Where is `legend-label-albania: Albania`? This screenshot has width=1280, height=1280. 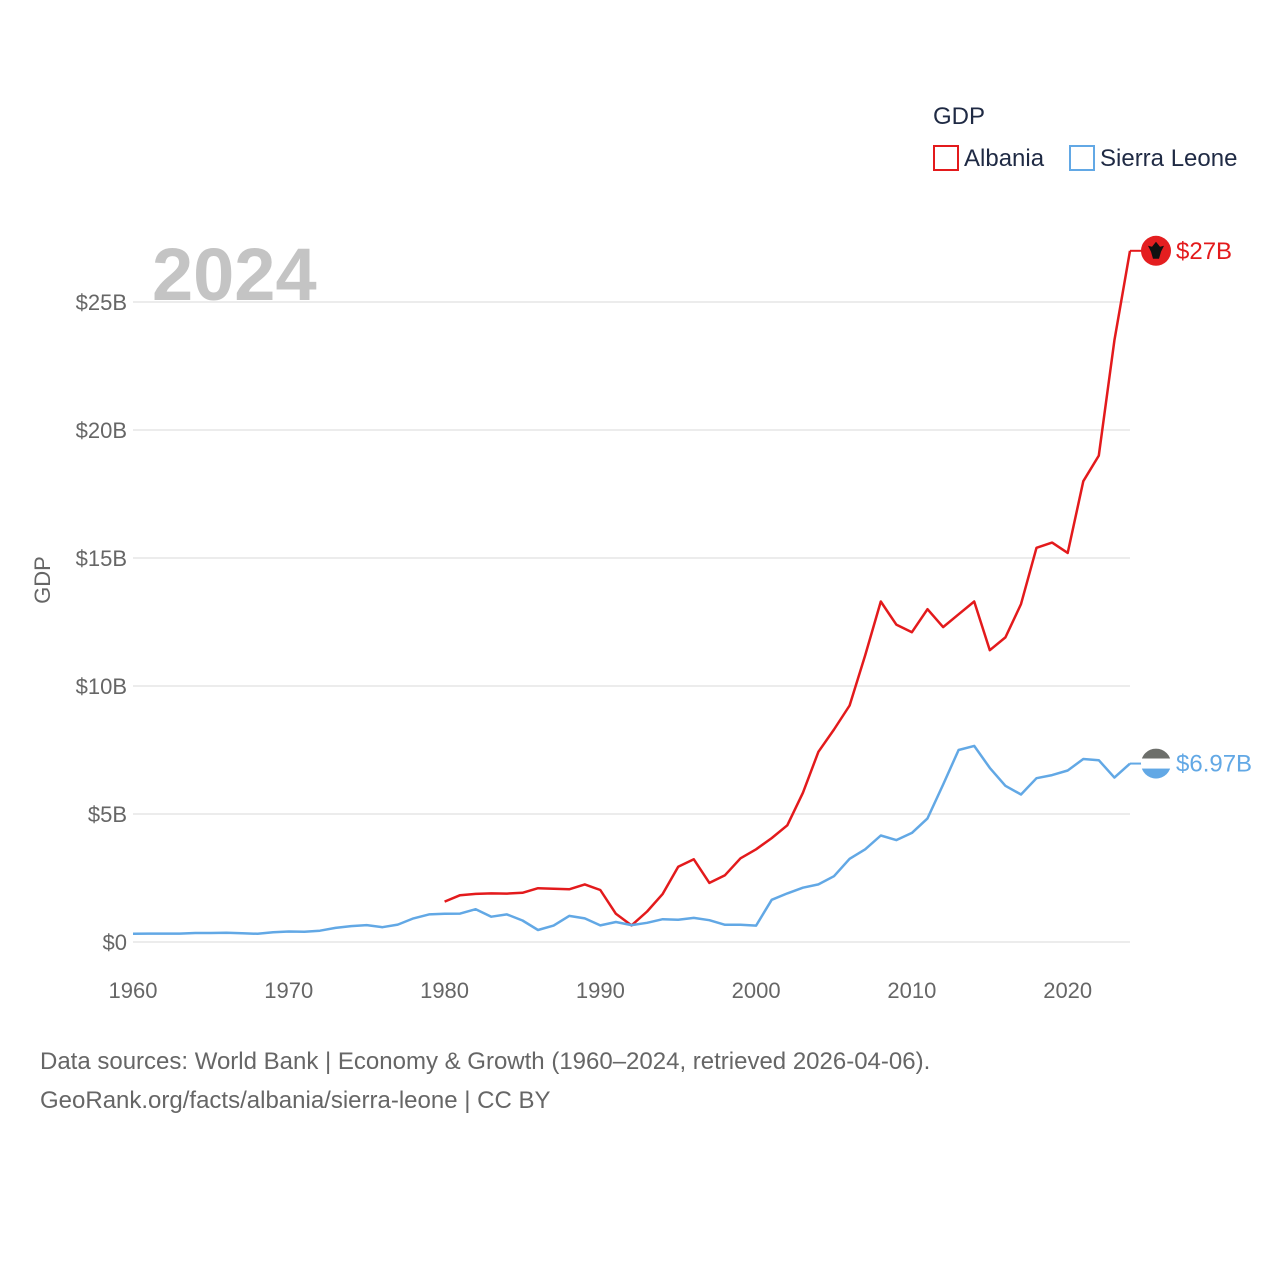 legend-label-albania: Albania is located at coordinates (1004, 158).